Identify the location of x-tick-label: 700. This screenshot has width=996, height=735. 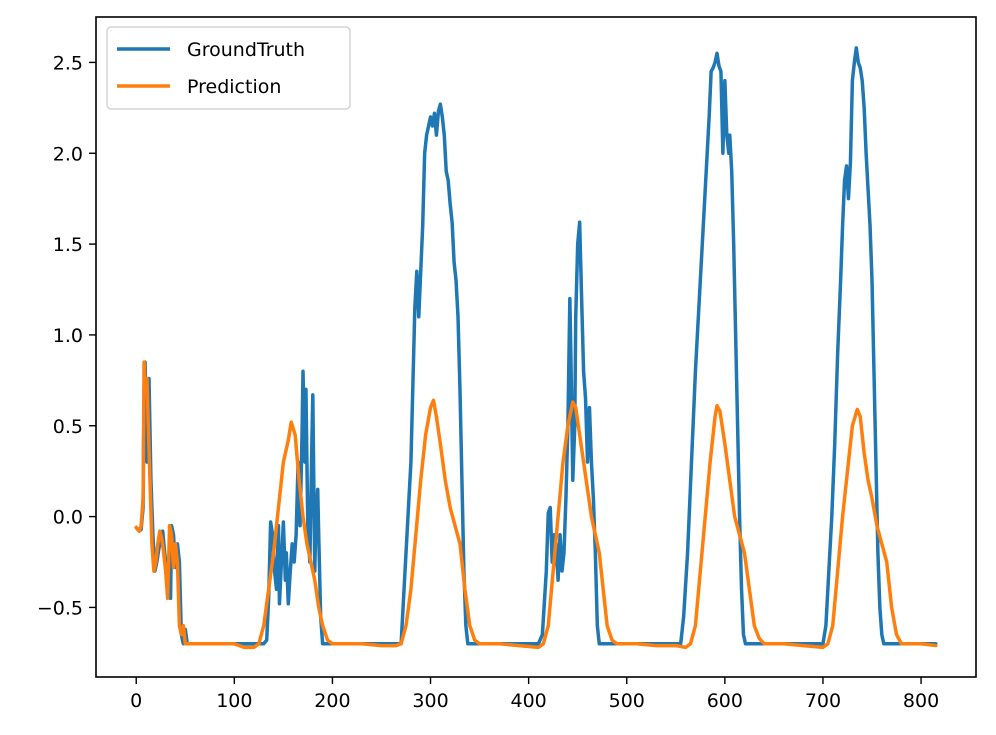
(823, 701).